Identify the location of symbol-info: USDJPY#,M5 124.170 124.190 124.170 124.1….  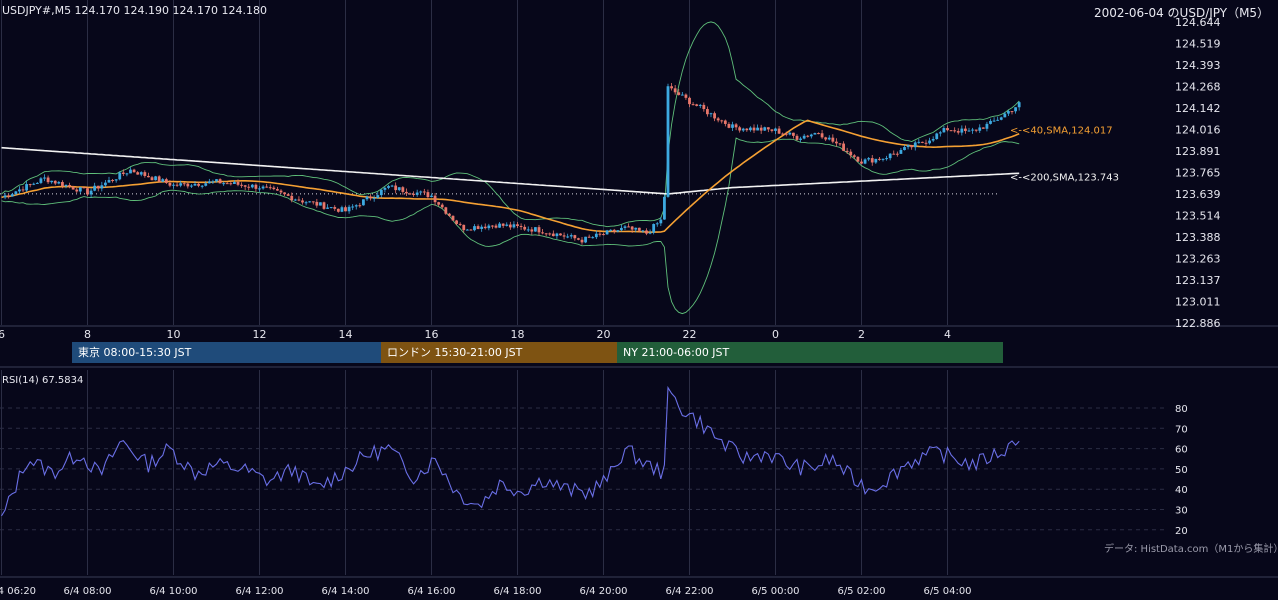
(134, 10).